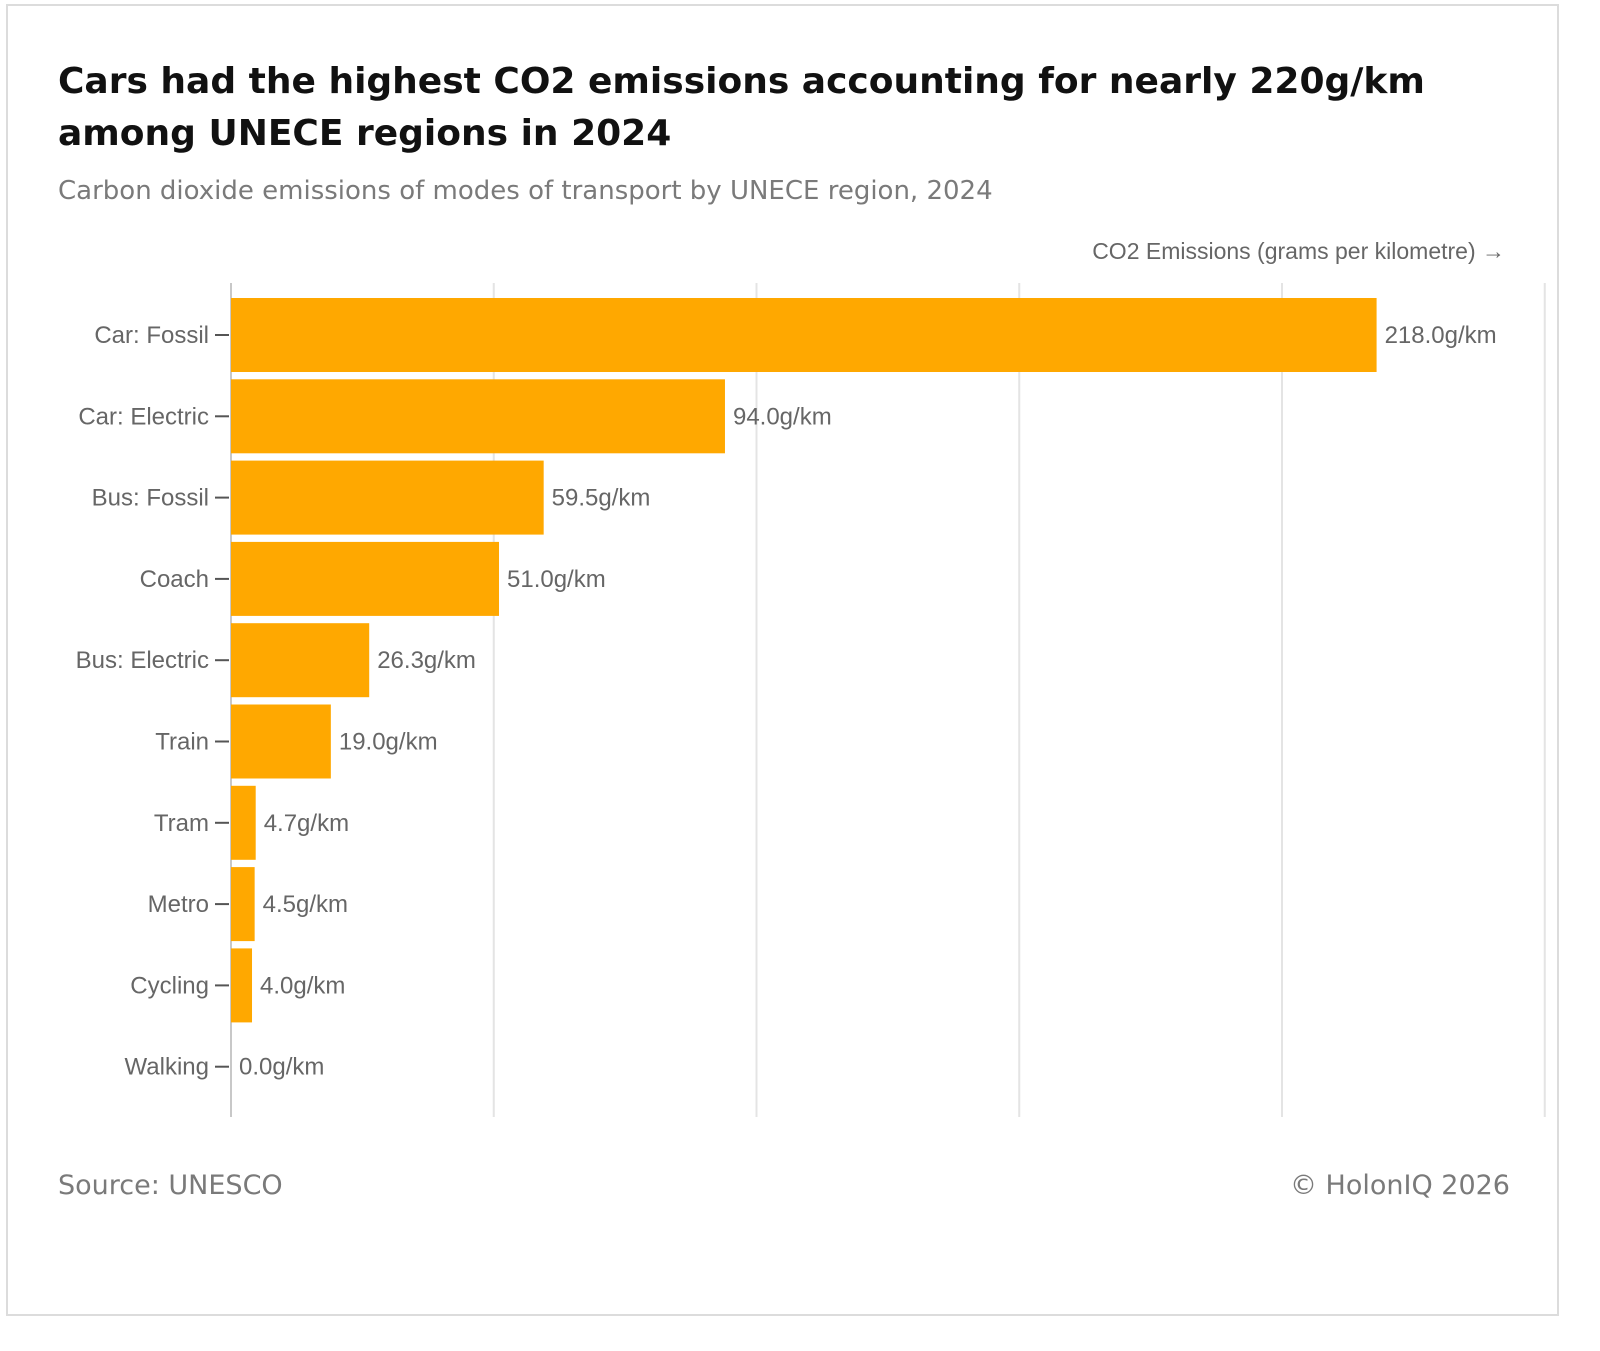 The image size is (1600, 1351). What do you see at coordinates (302, 985) in the screenshot?
I see `value-label: 4.0g/km` at bounding box center [302, 985].